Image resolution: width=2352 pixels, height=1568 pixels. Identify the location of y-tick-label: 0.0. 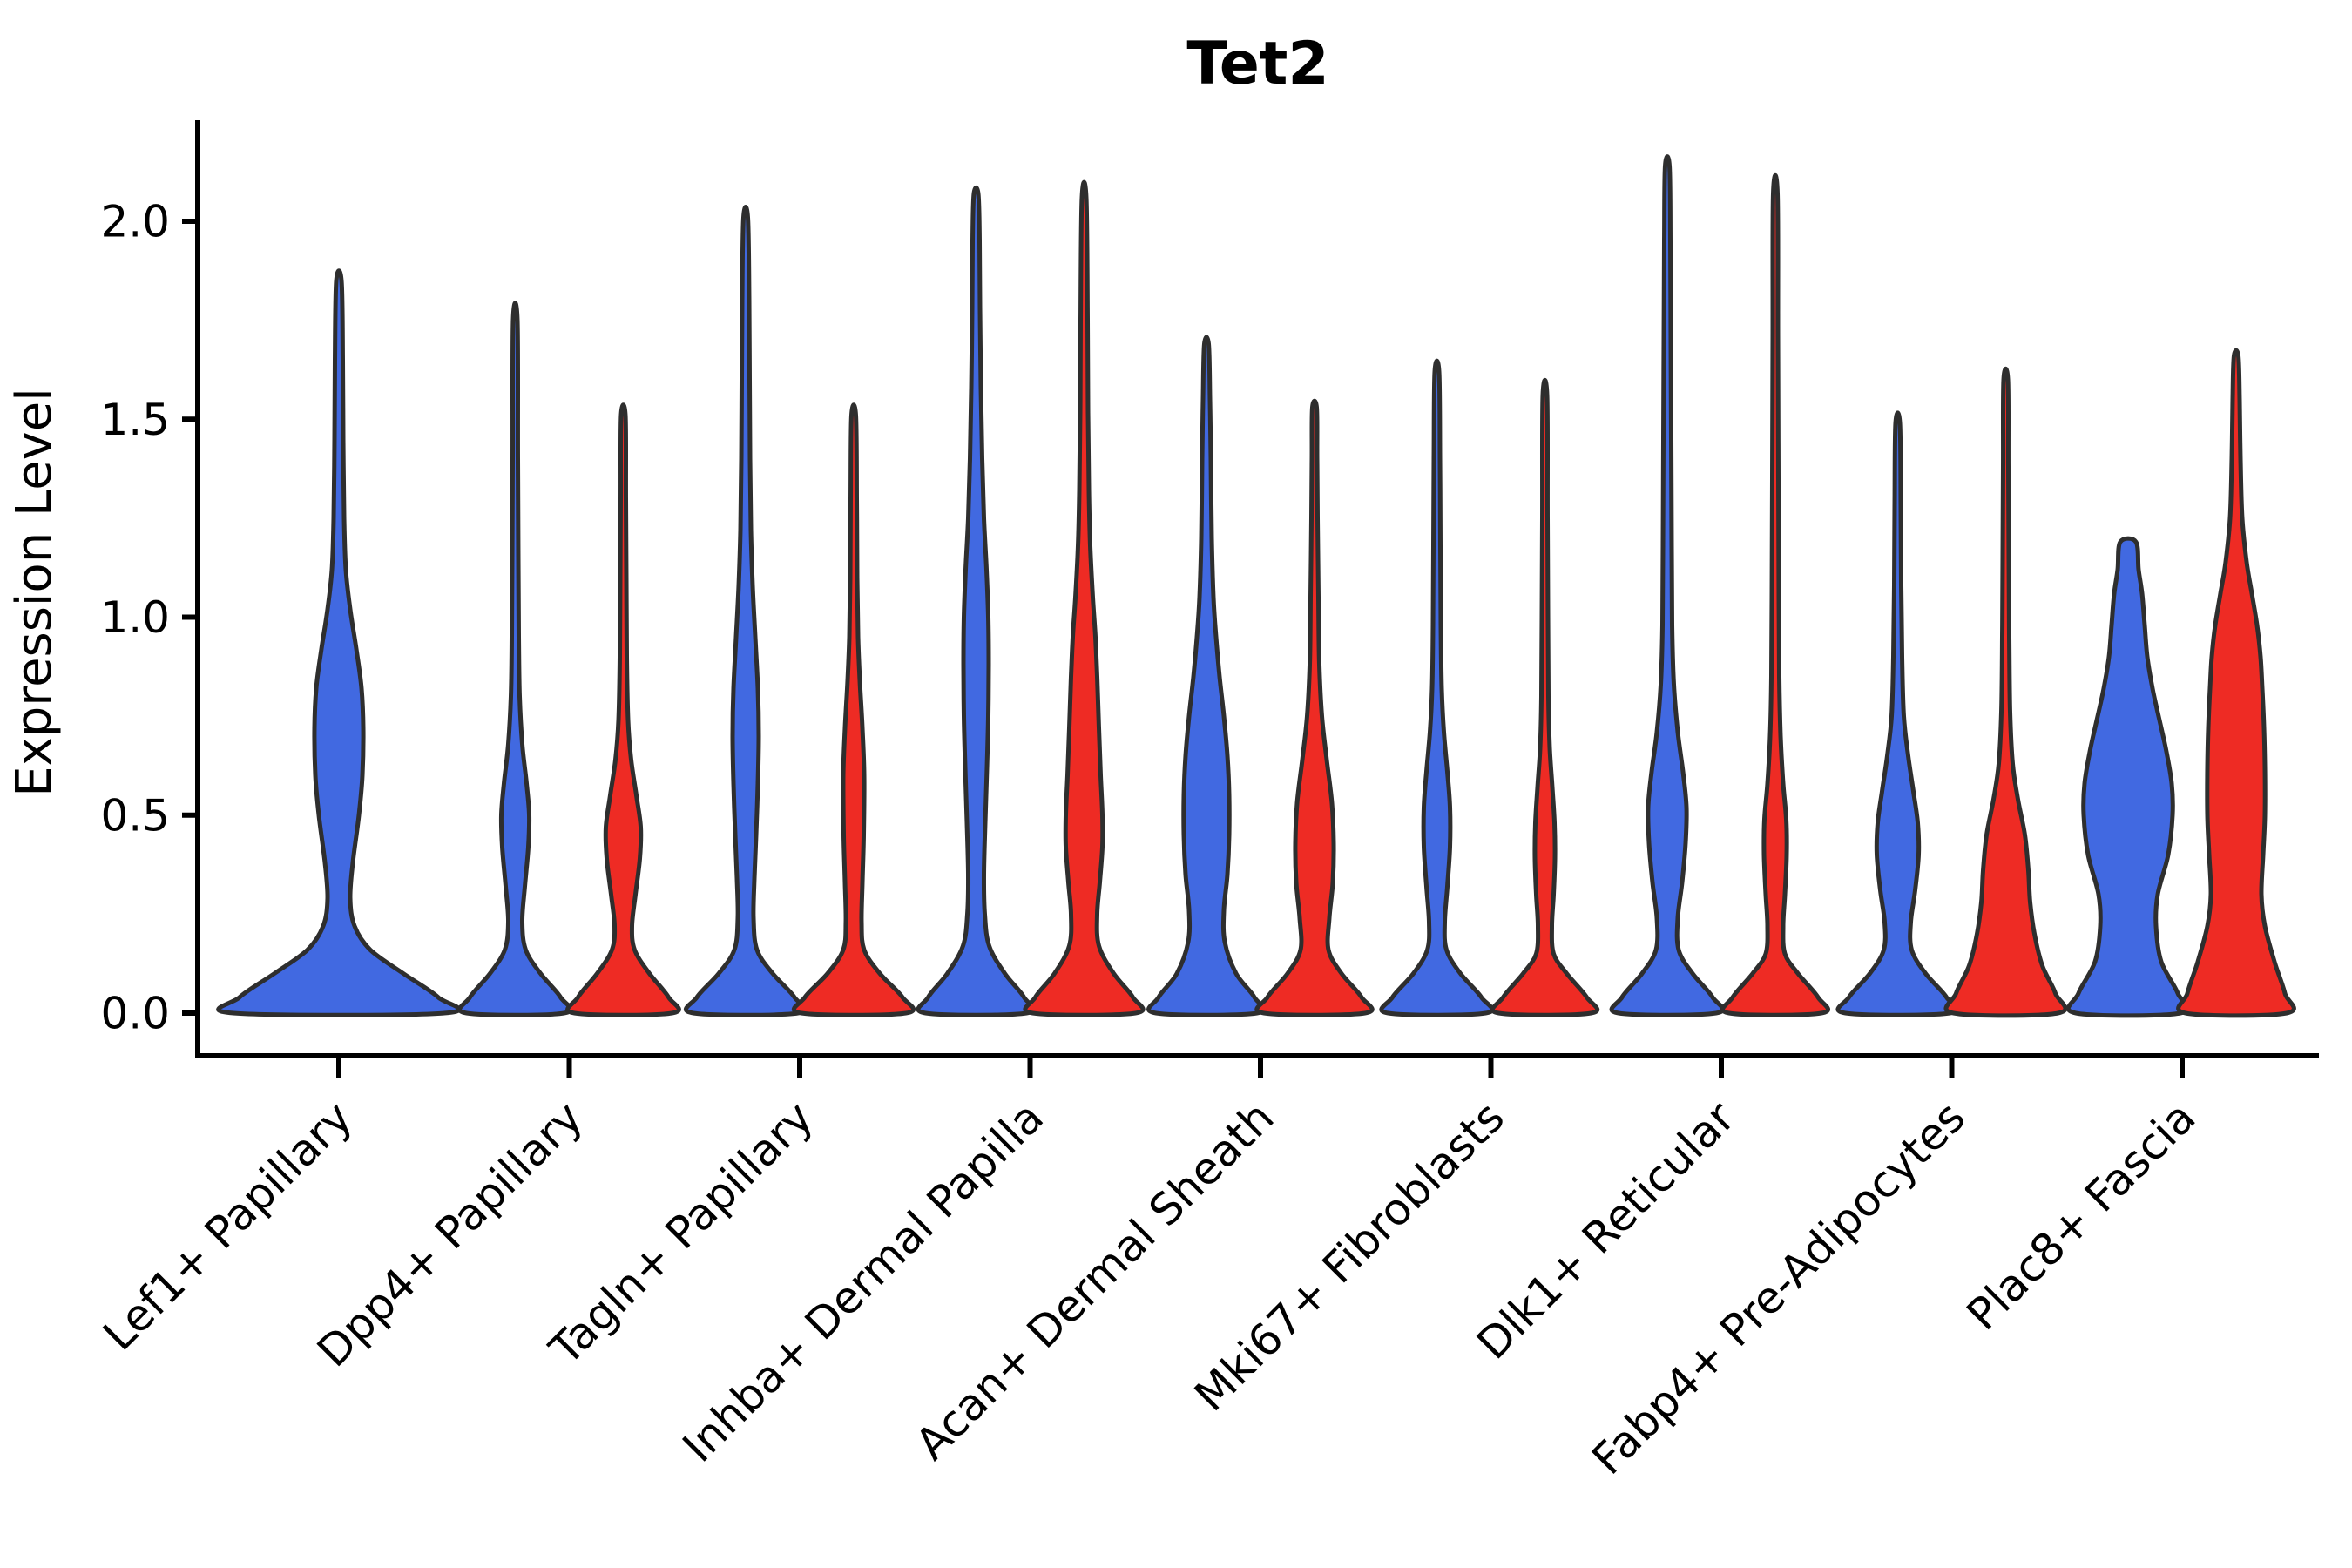
(135, 1014).